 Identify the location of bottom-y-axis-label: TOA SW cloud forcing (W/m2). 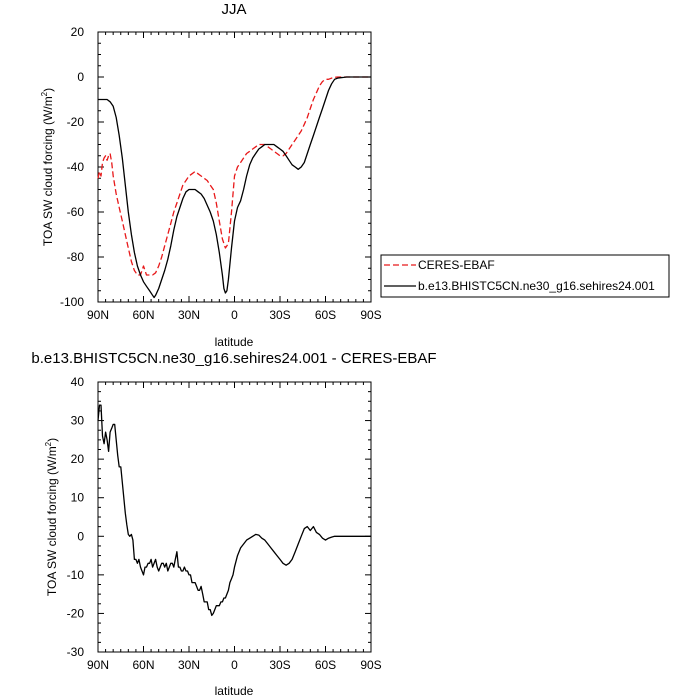
(51, 517).